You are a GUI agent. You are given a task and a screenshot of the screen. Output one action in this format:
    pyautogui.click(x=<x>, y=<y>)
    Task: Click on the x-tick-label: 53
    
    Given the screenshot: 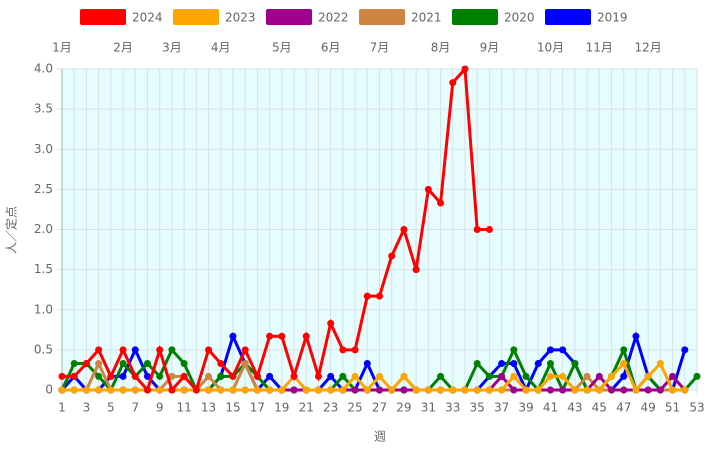 What is the action you would take?
    pyautogui.click(x=696, y=408)
    